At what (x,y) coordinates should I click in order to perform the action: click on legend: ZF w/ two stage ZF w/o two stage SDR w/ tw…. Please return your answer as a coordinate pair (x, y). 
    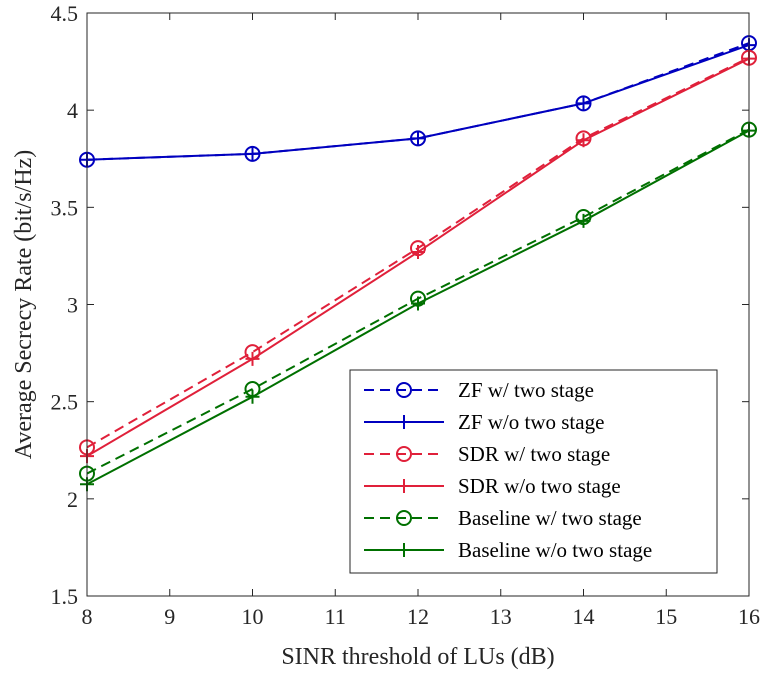
    Looking at the image, I should click on (533, 471).